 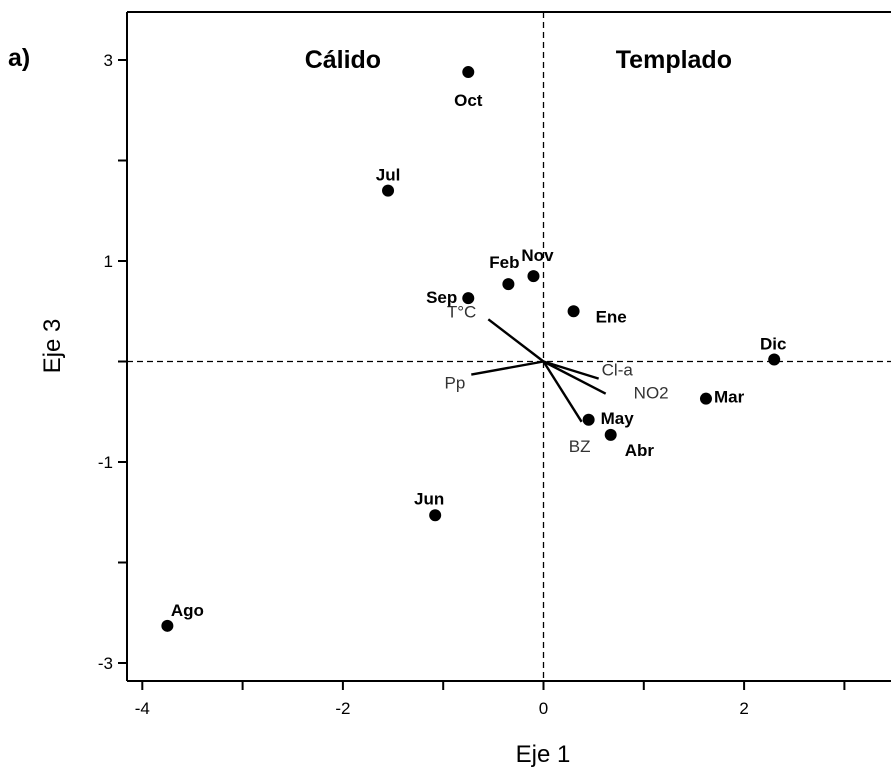 What do you see at coordinates (187, 610) in the screenshot?
I see `point-label: Ago` at bounding box center [187, 610].